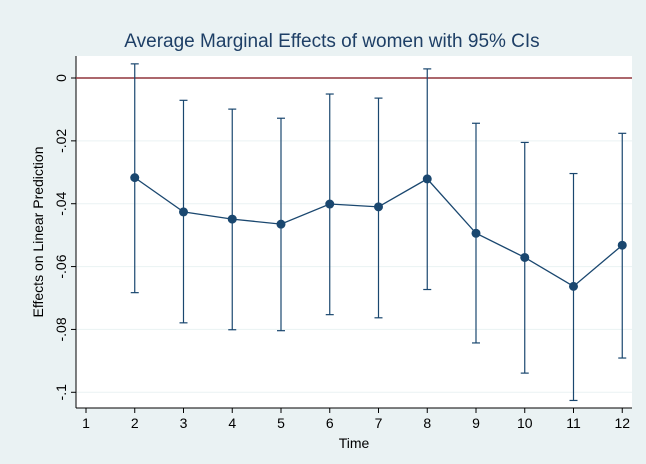 The image size is (646, 464). What do you see at coordinates (135, 423) in the screenshot?
I see `x-tick-label: 2` at bounding box center [135, 423].